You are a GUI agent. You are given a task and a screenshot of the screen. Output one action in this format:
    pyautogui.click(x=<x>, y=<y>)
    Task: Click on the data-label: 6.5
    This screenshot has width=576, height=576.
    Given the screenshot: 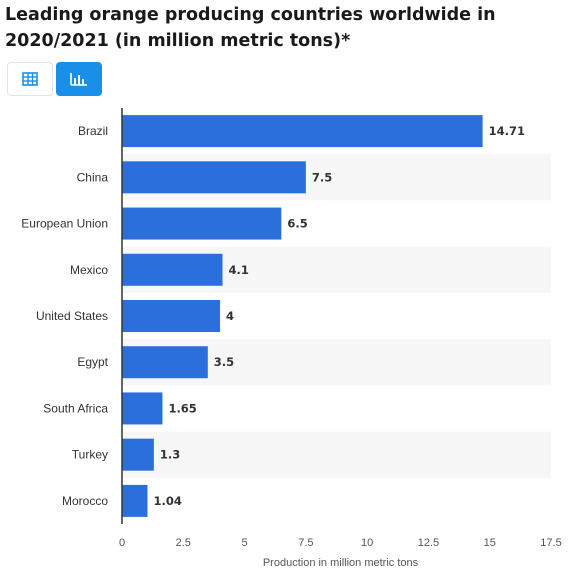 What is the action you would take?
    pyautogui.click(x=297, y=224)
    